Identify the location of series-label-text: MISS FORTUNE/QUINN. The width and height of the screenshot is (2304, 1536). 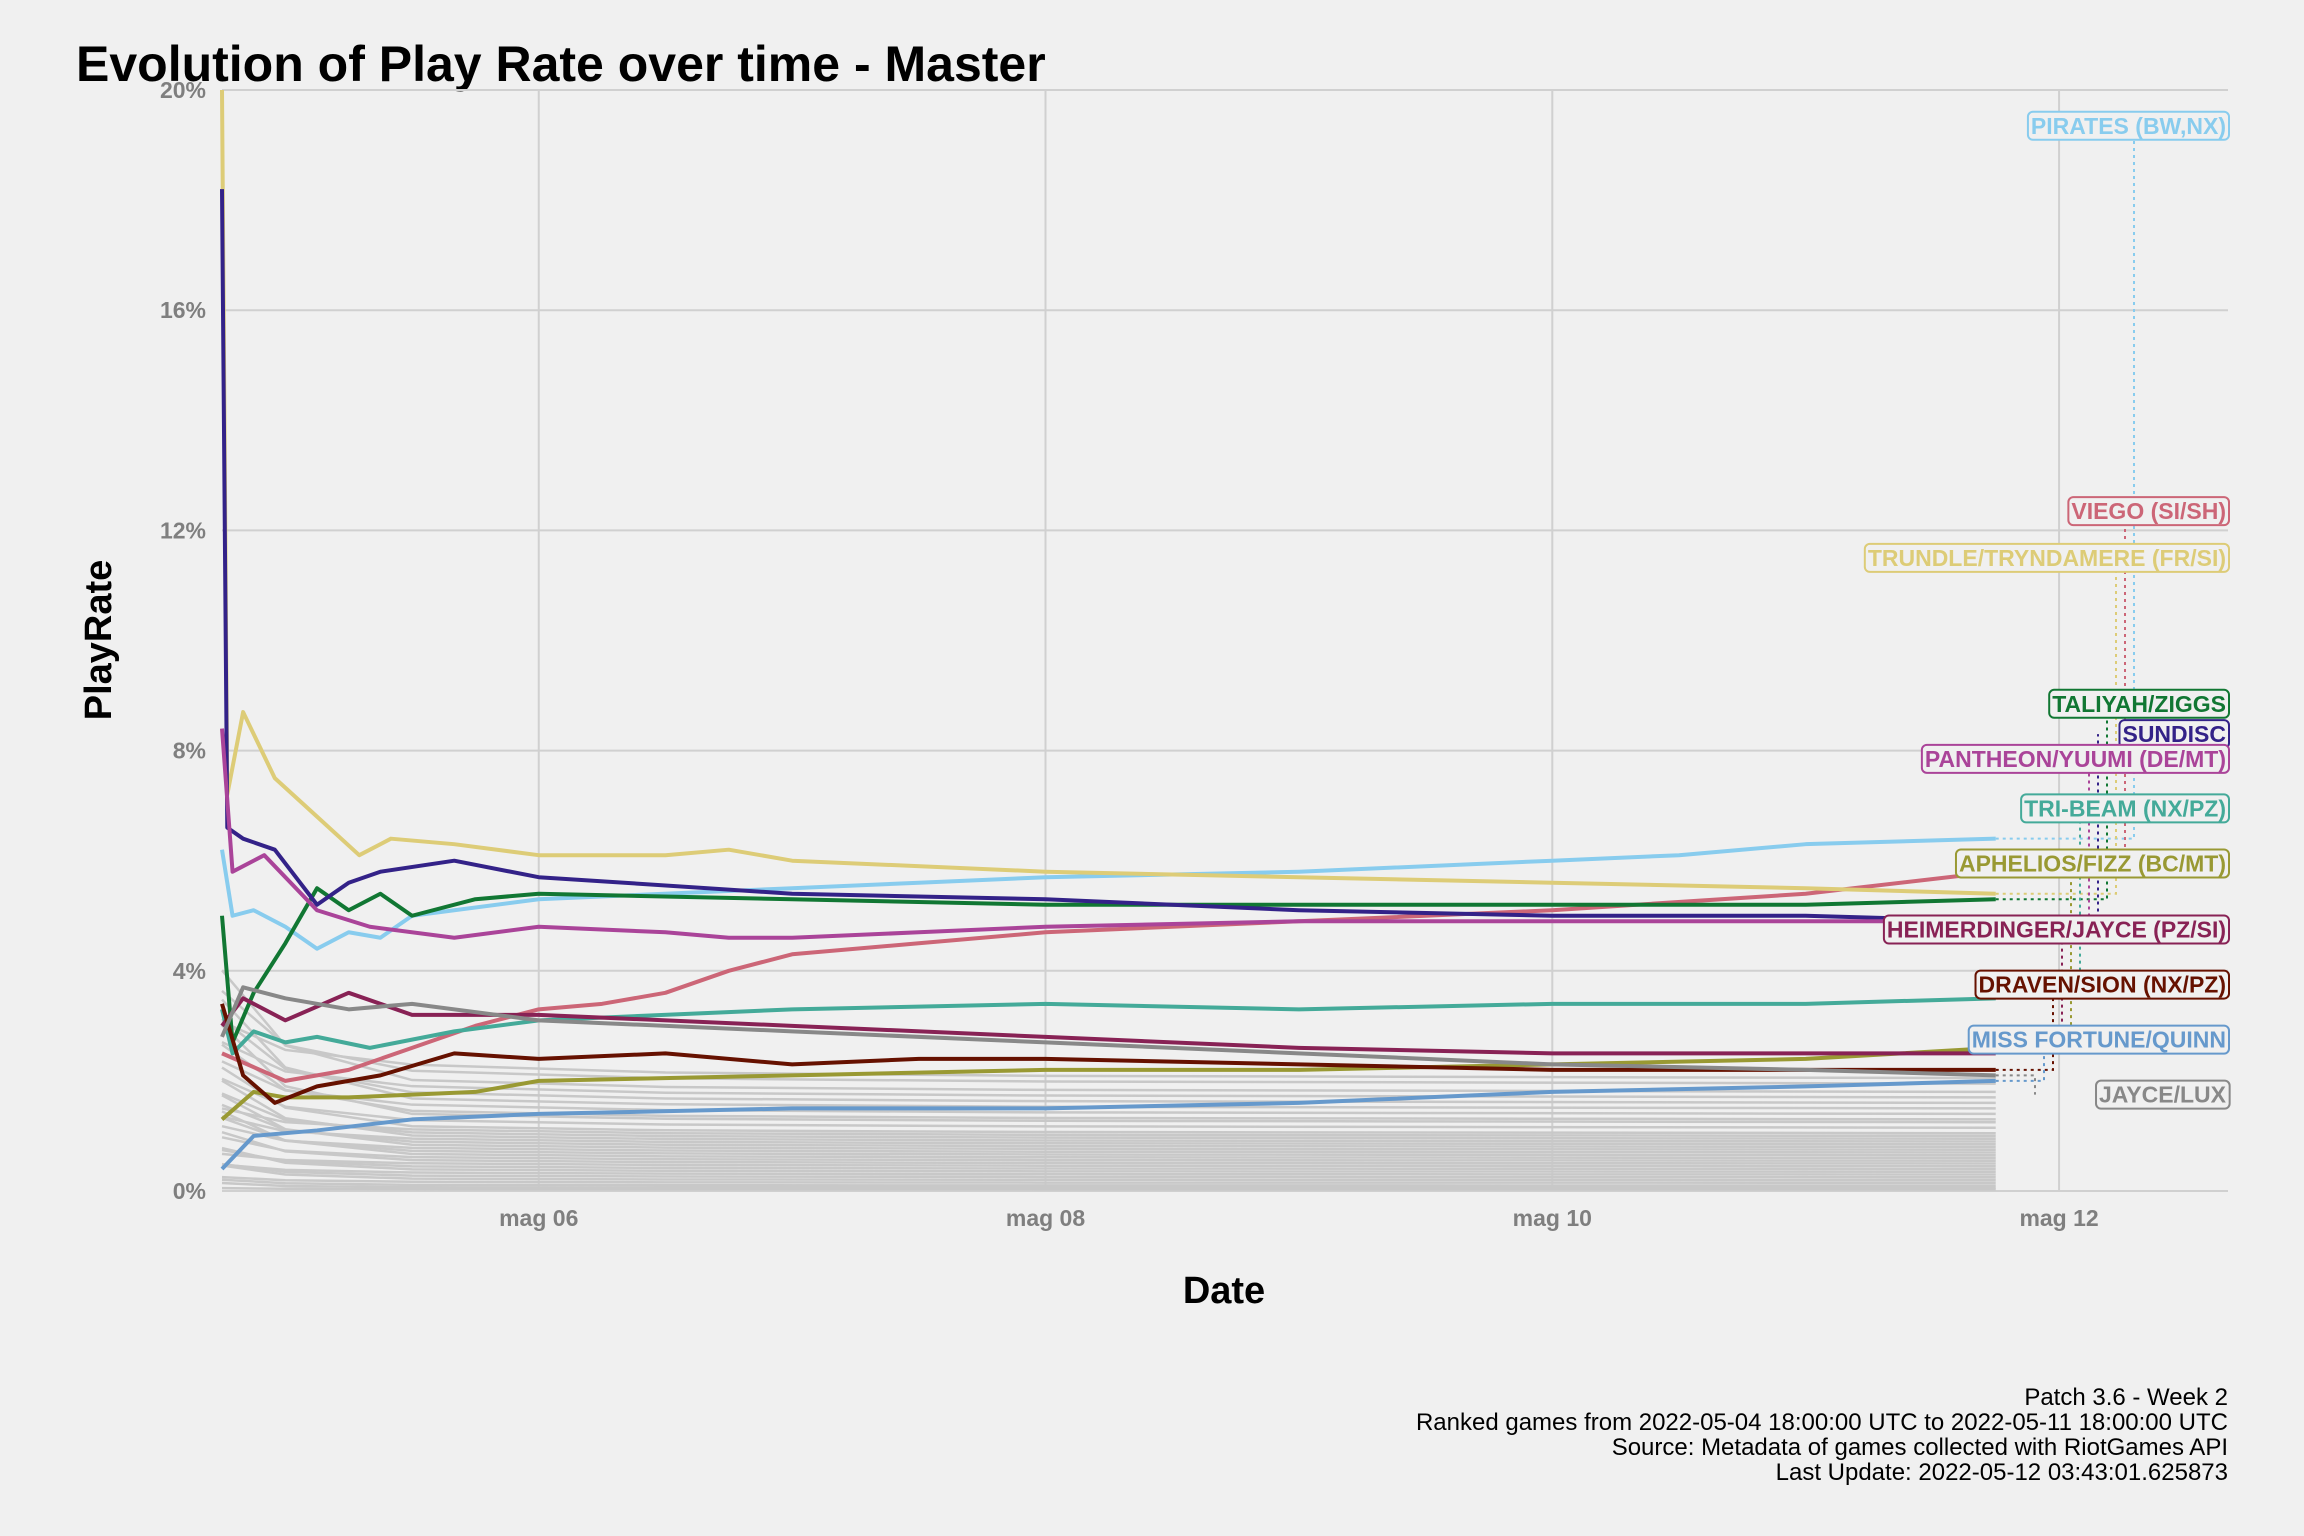
(2099, 1040).